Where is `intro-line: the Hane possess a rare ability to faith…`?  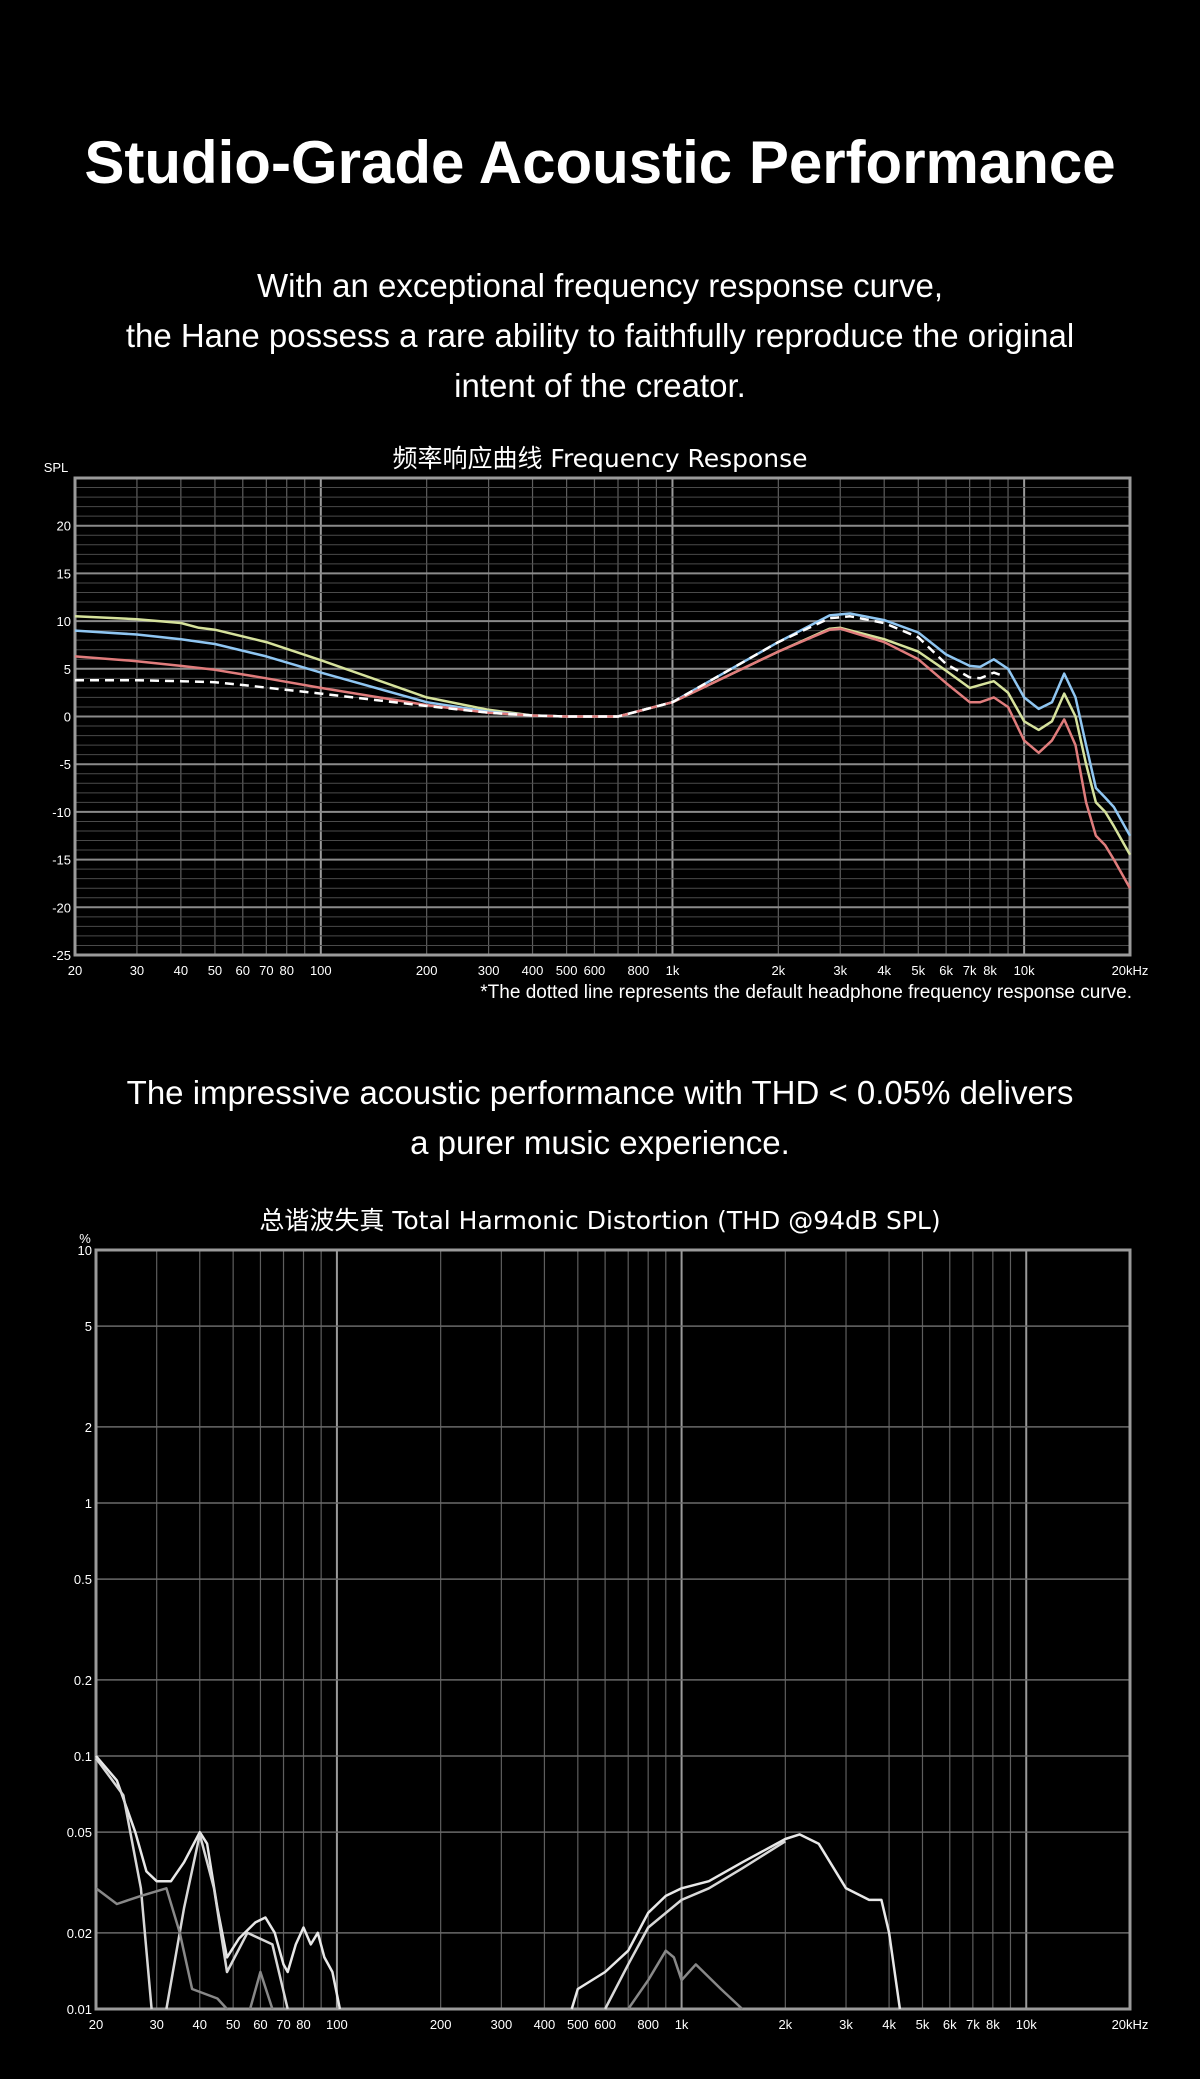 intro-line: the Hane possess a rare ability to faith… is located at coordinates (600, 335).